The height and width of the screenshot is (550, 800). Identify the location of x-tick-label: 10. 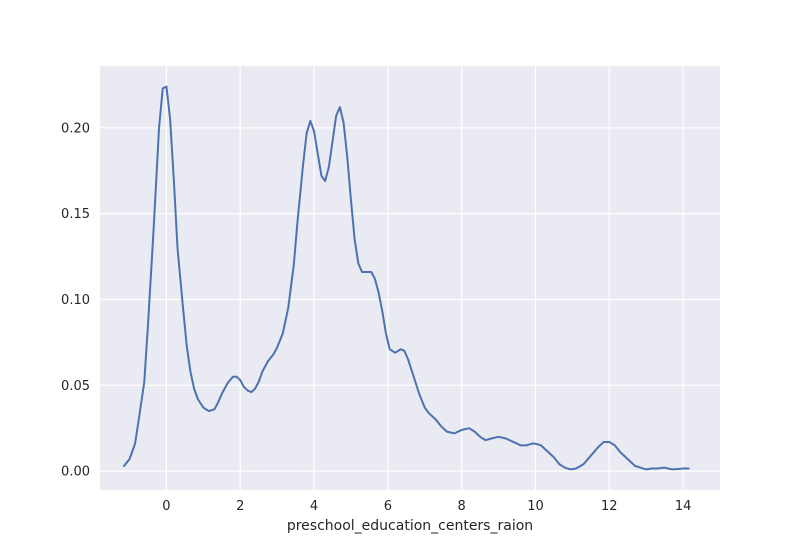
(535, 506).